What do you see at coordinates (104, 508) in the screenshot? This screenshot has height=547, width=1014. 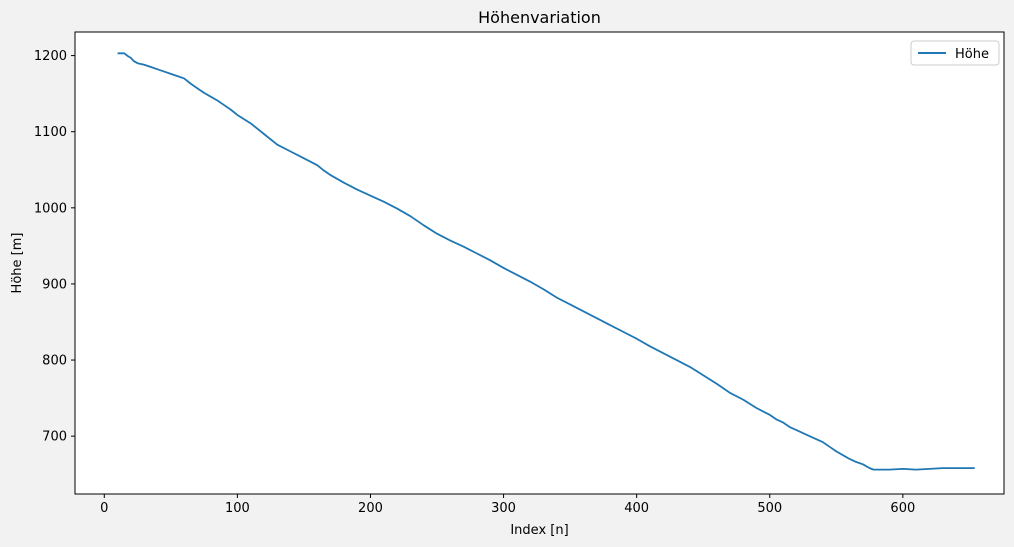 I see `x-tick-label: 0` at bounding box center [104, 508].